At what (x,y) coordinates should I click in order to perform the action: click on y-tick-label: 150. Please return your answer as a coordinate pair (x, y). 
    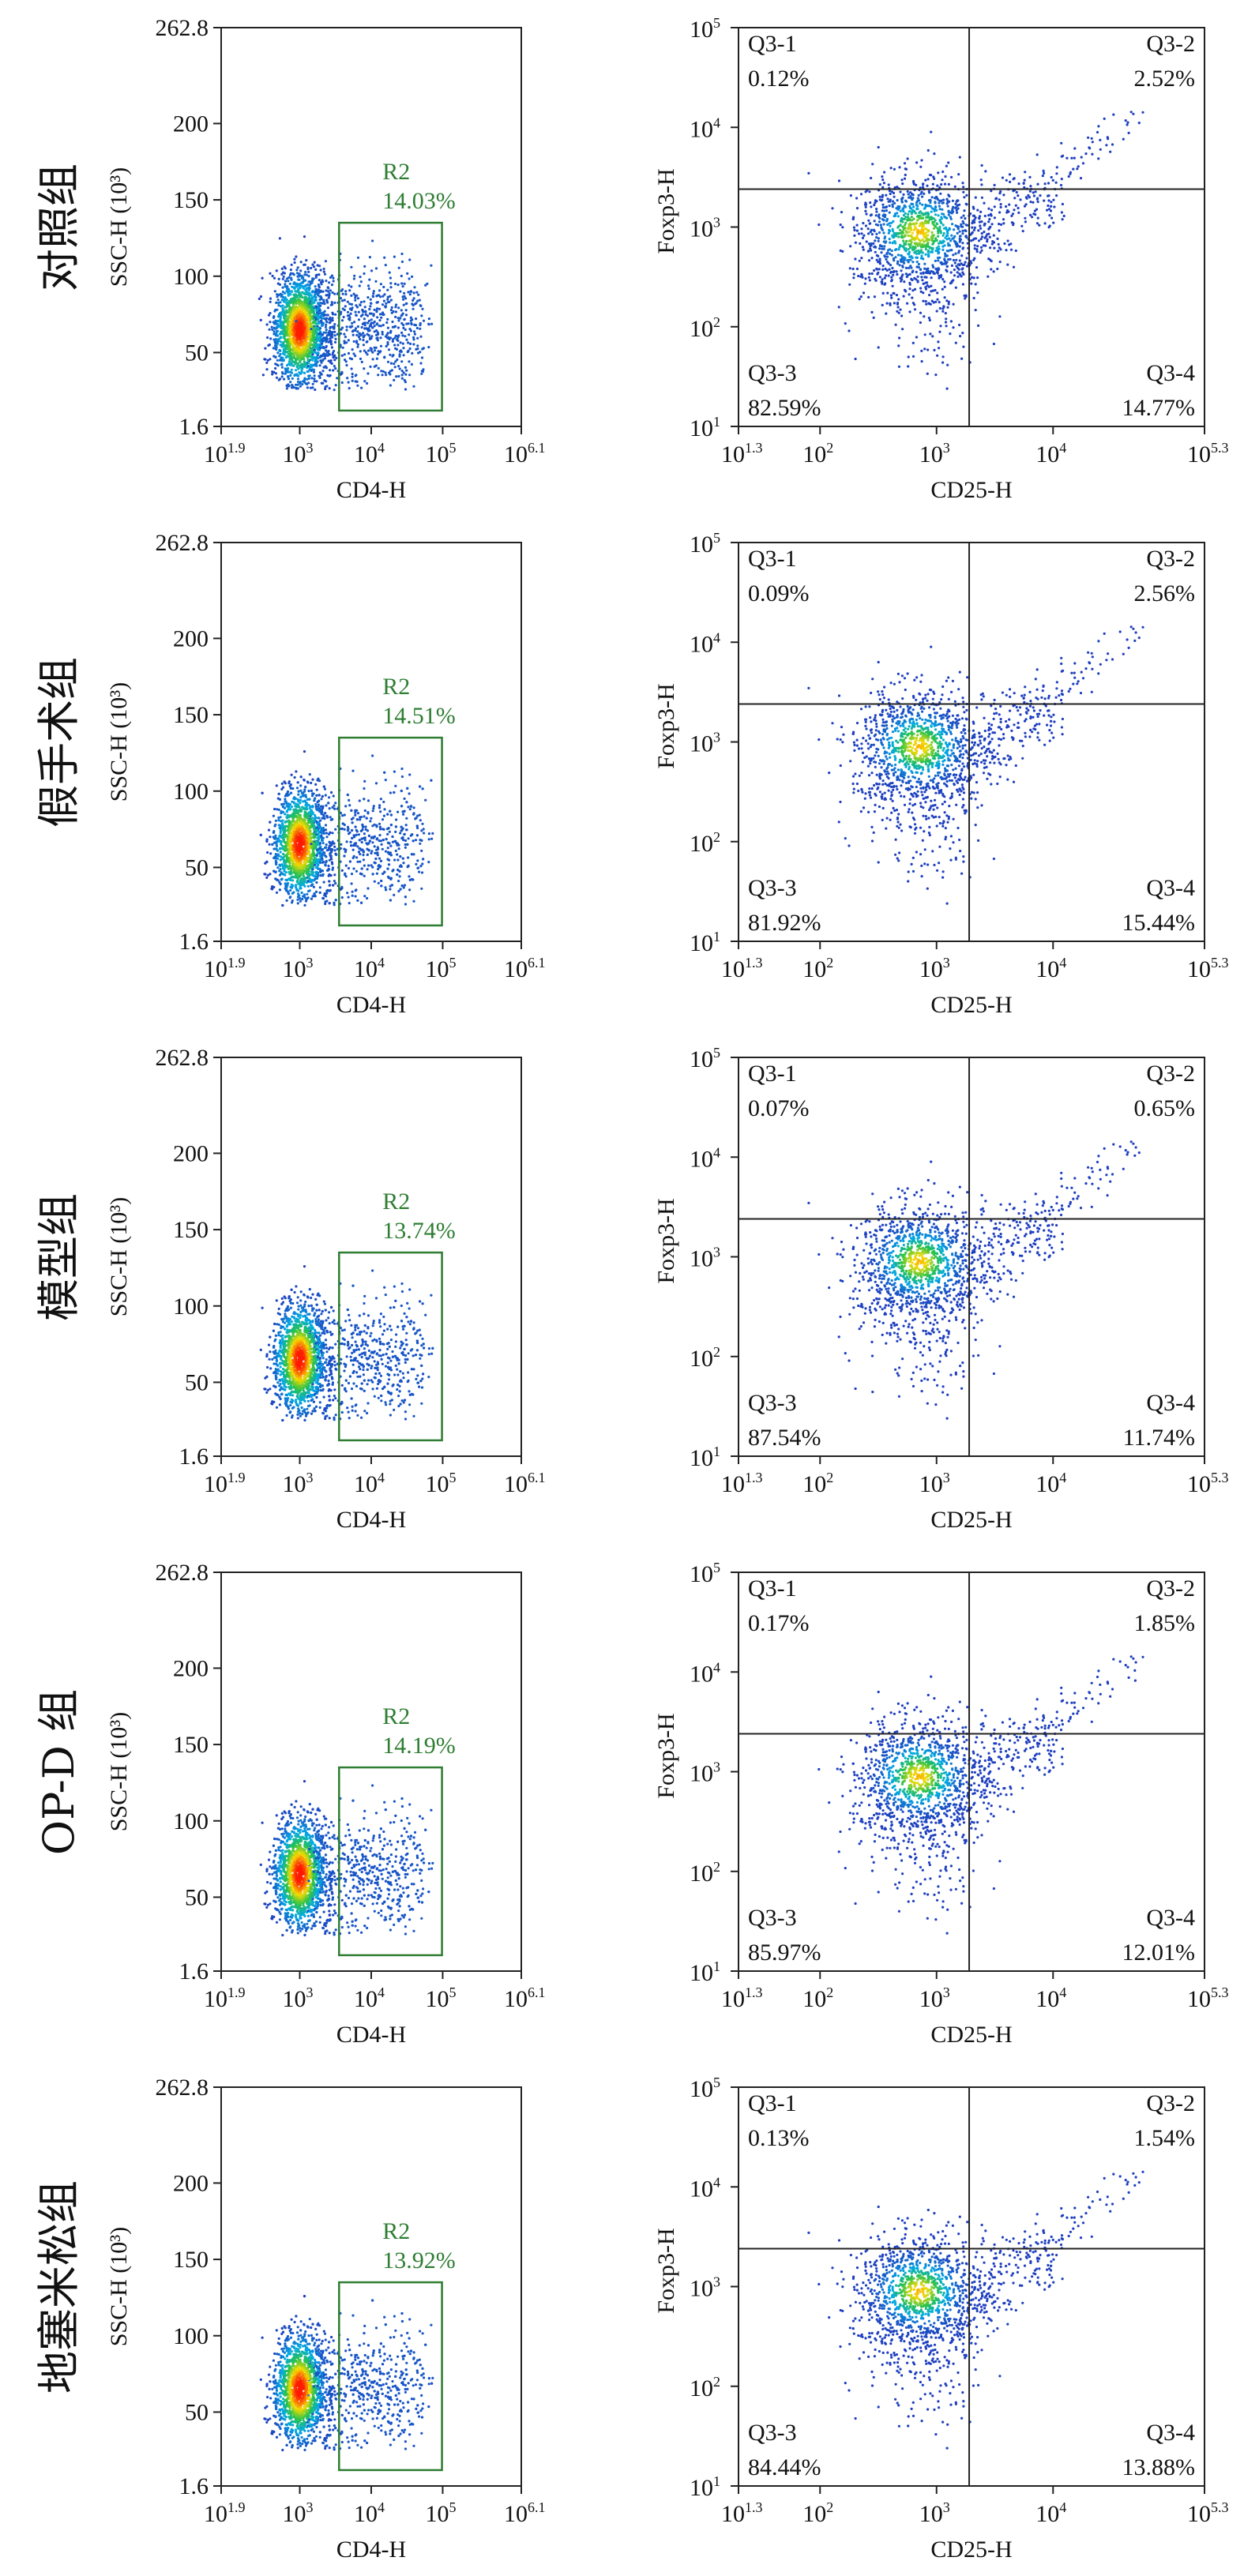
    Looking at the image, I should click on (191, 200).